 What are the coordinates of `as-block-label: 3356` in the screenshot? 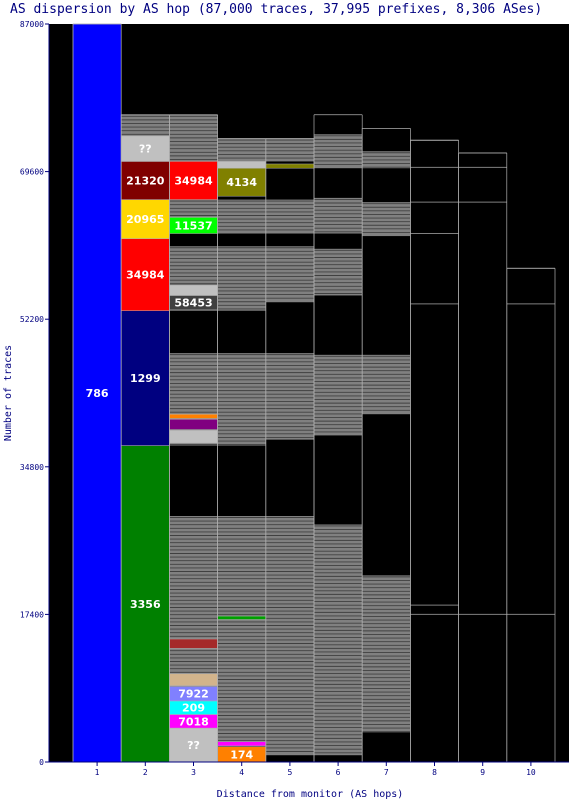 It's located at (145, 604).